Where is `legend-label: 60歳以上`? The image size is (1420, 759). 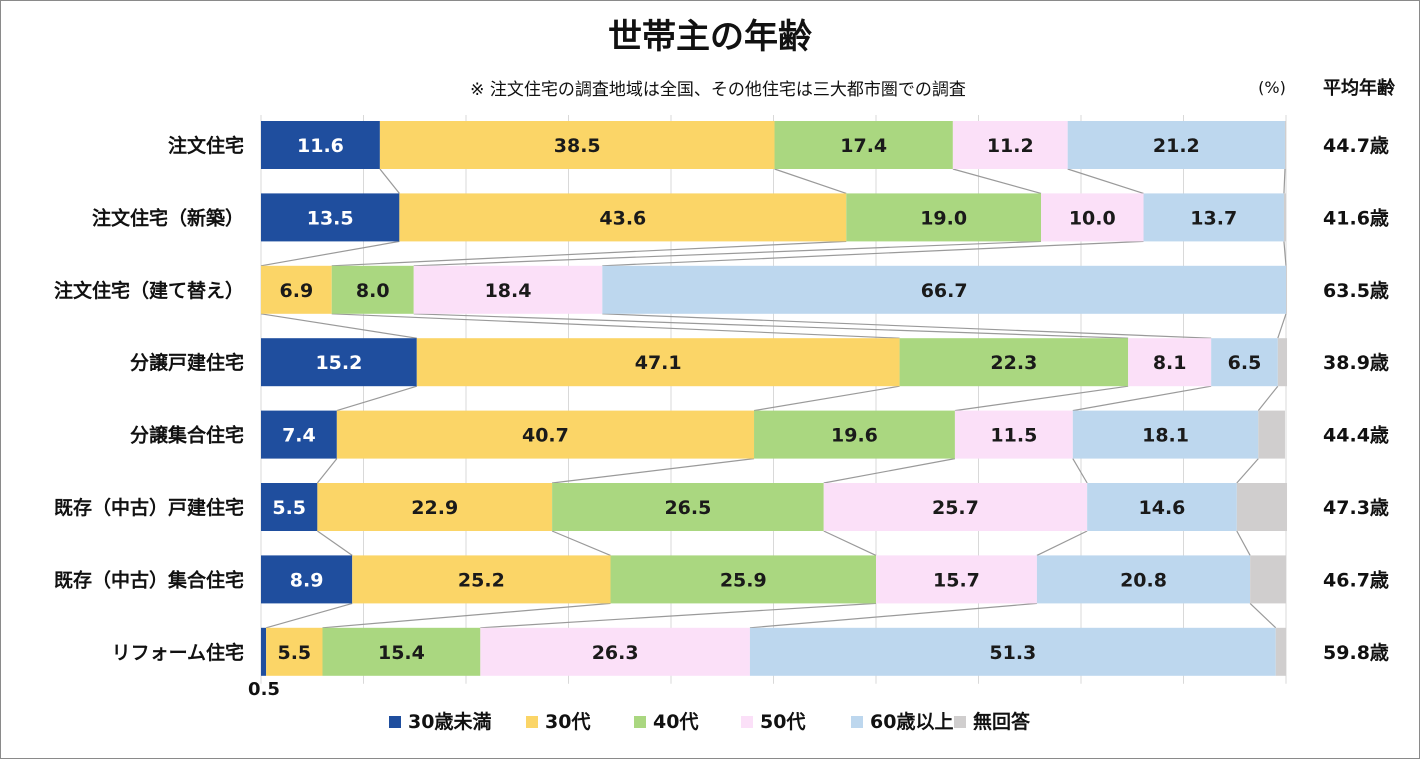
legend-label: 60歳以上 is located at coordinates (911, 722).